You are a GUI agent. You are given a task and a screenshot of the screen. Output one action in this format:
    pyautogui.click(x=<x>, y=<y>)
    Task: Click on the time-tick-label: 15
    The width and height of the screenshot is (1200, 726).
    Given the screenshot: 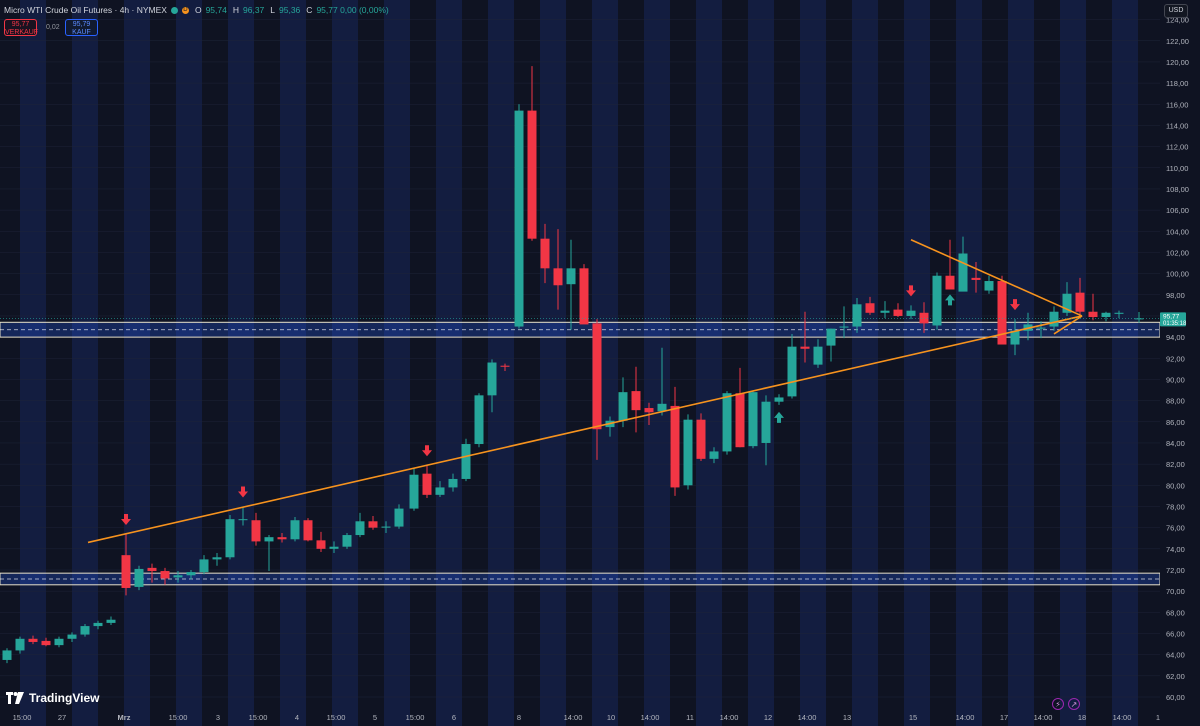 What is the action you would take?
    pyautogui.click(x=913, y=717)
    